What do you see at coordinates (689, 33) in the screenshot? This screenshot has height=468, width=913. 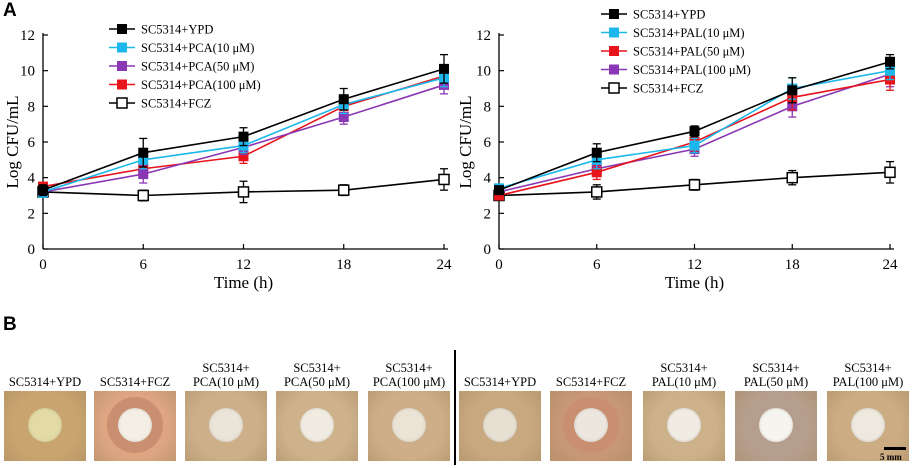 I see `legend-label: SC5314+PAL(10 μM)` at bounding box center [689, 33].